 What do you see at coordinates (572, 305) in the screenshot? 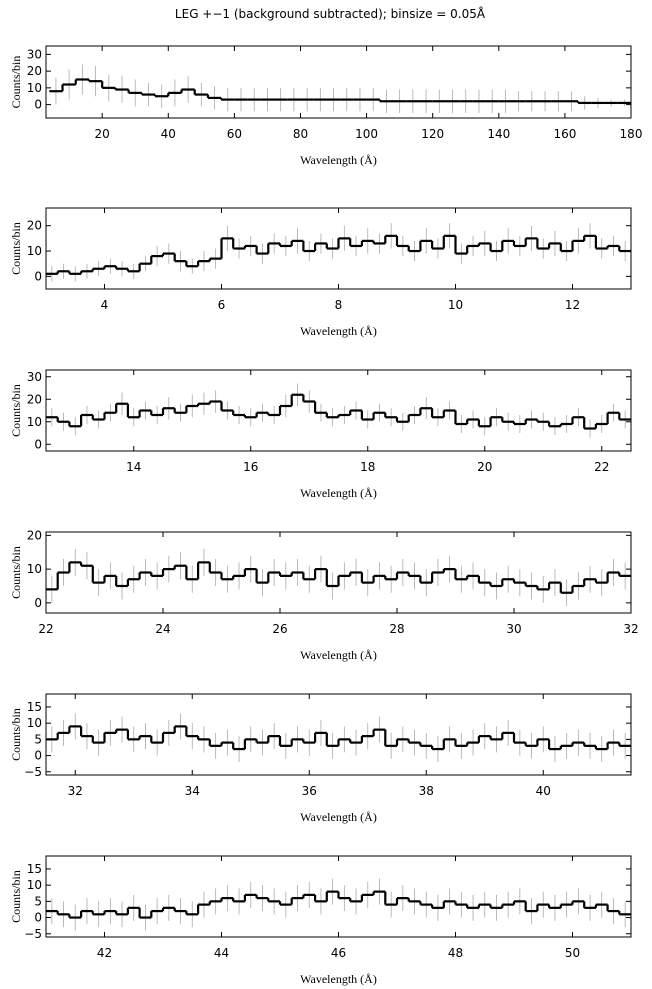
I see `x-tick-label: 12` at bounding box center [572, 305].